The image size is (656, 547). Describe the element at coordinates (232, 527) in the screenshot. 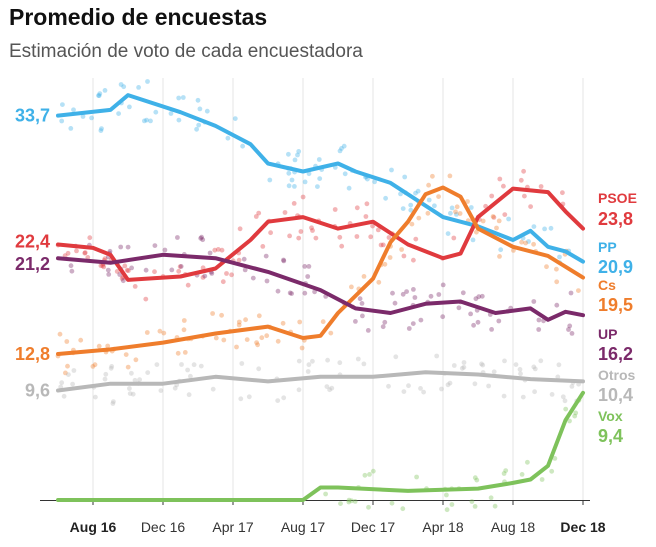

I see `x-tick-label: Apr 17` at that location.